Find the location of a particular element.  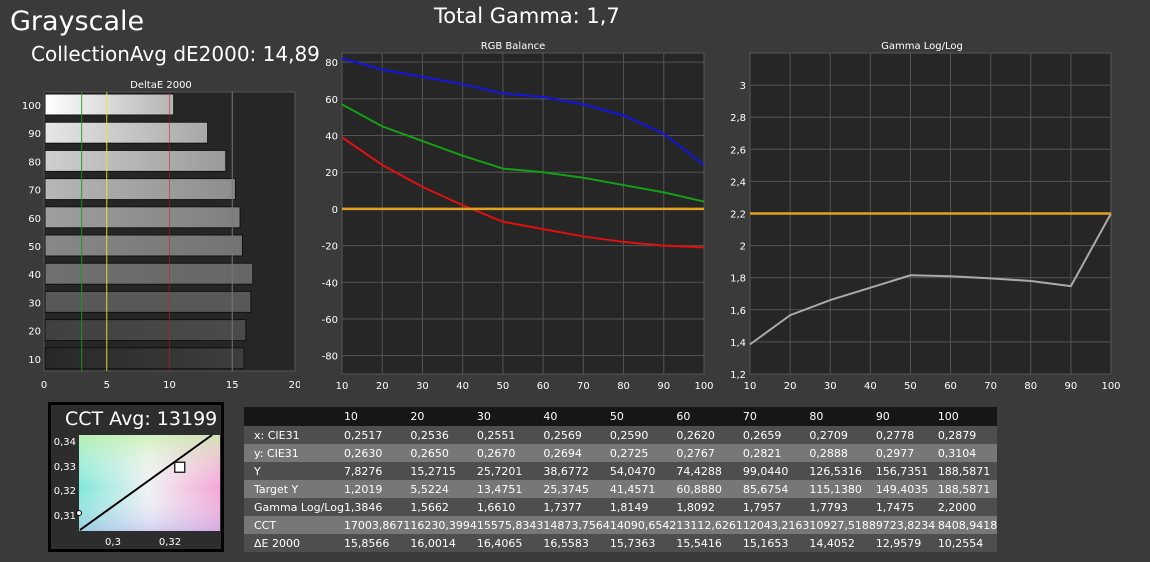

table-cell: 1,7793 is located at coordinates (842, 507).